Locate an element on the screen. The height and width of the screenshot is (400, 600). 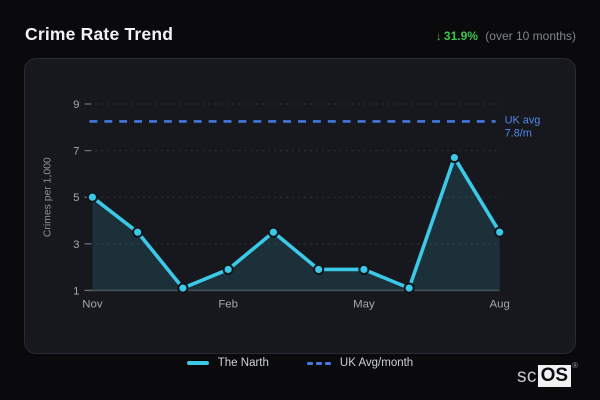
trend-delta: ↓ 31.9% (over 10 months) is located at coordinates (506, 36).